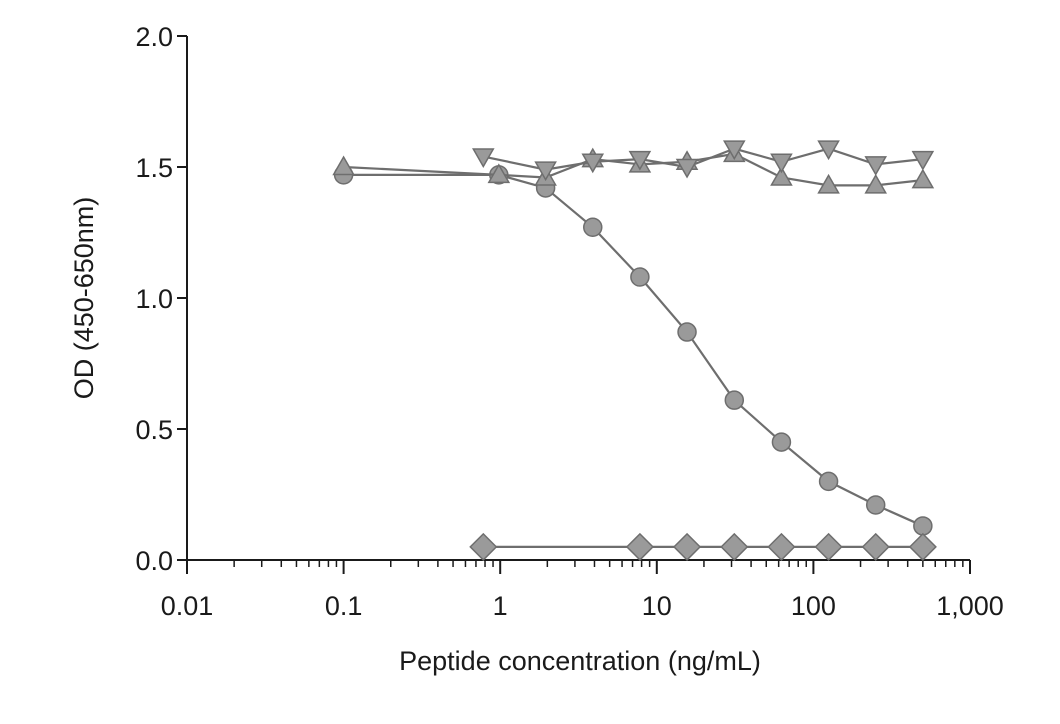 This screenshot has height=724, width=1060. Describe the element at coordinates (970, 606) in the screenshot. I see `x-tick-label: 1,000` at that location.